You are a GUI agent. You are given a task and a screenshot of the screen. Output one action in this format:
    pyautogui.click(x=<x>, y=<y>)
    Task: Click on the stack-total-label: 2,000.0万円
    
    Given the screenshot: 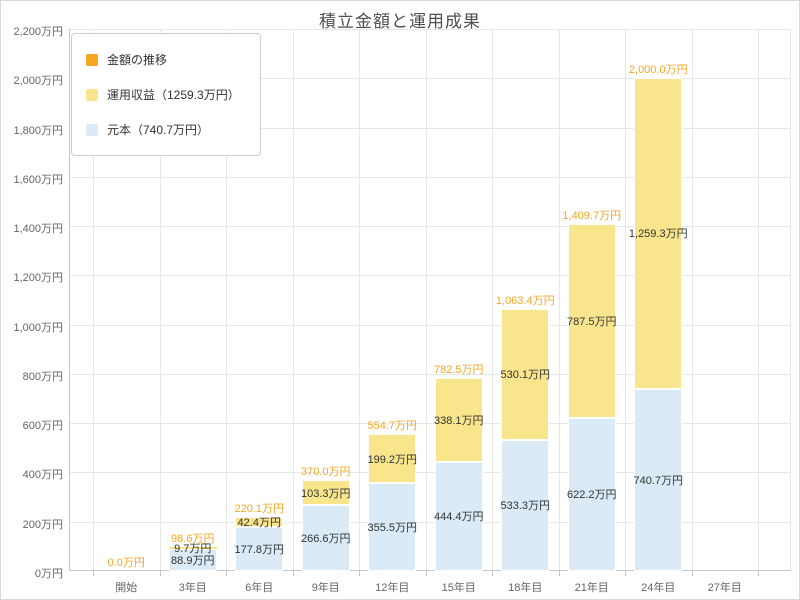 What is the action you would take?
    pyautogui.click(x=658, y=70)
    